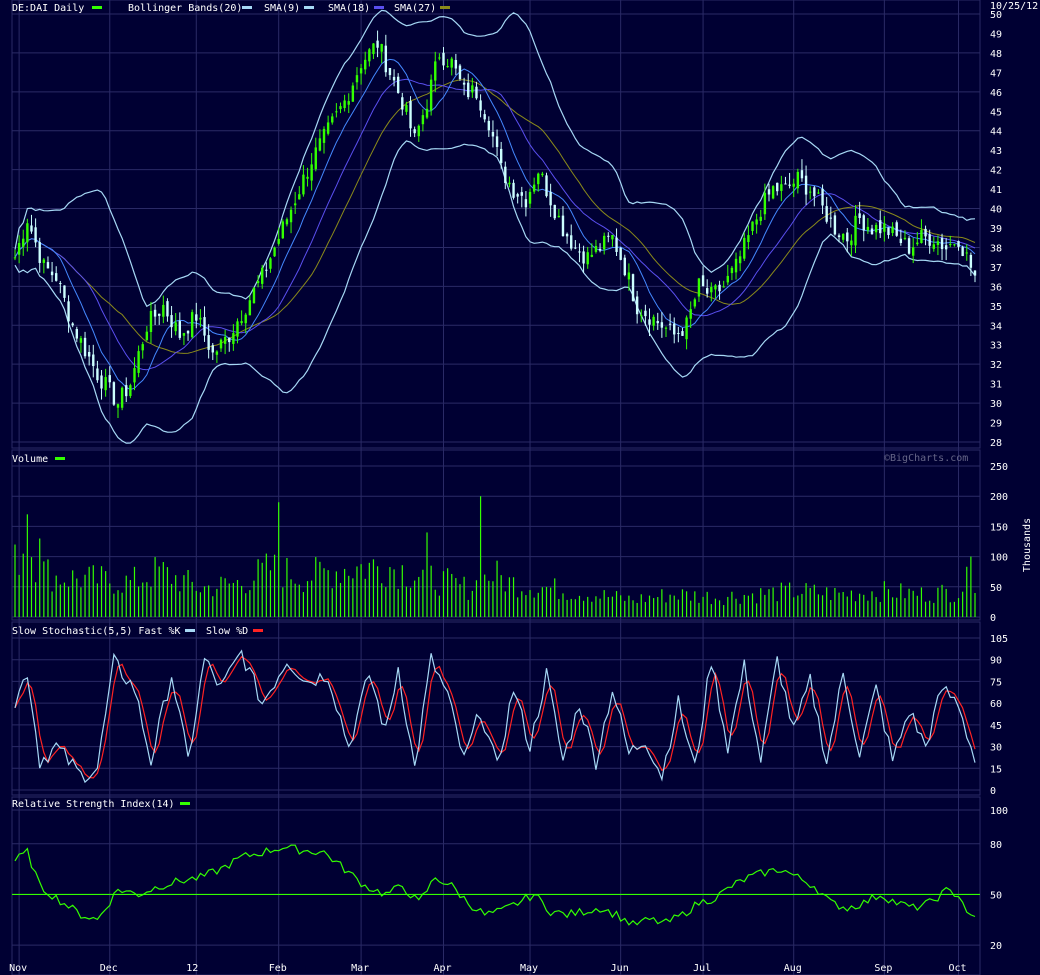 The width and height of the screenshot is (1040, 975). What do you see at coordinates (996, 385) in the screenshot?
I see `price-tick-label: 31` at bounding box center [996, 385].